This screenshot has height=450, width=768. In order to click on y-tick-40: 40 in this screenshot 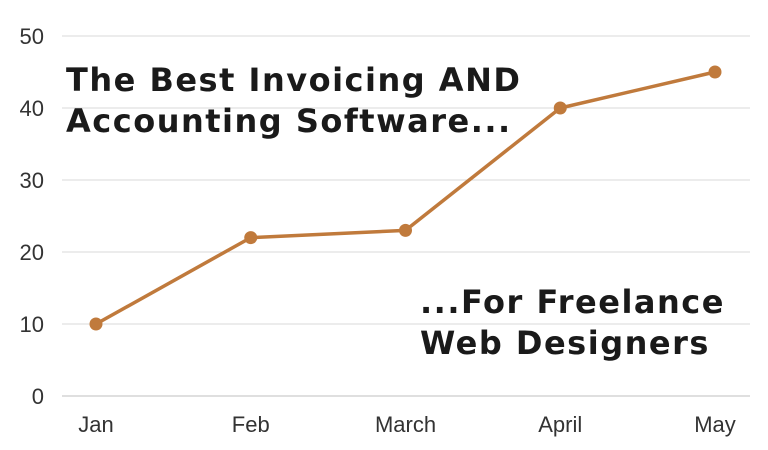, I will do `click(32, 108)`.